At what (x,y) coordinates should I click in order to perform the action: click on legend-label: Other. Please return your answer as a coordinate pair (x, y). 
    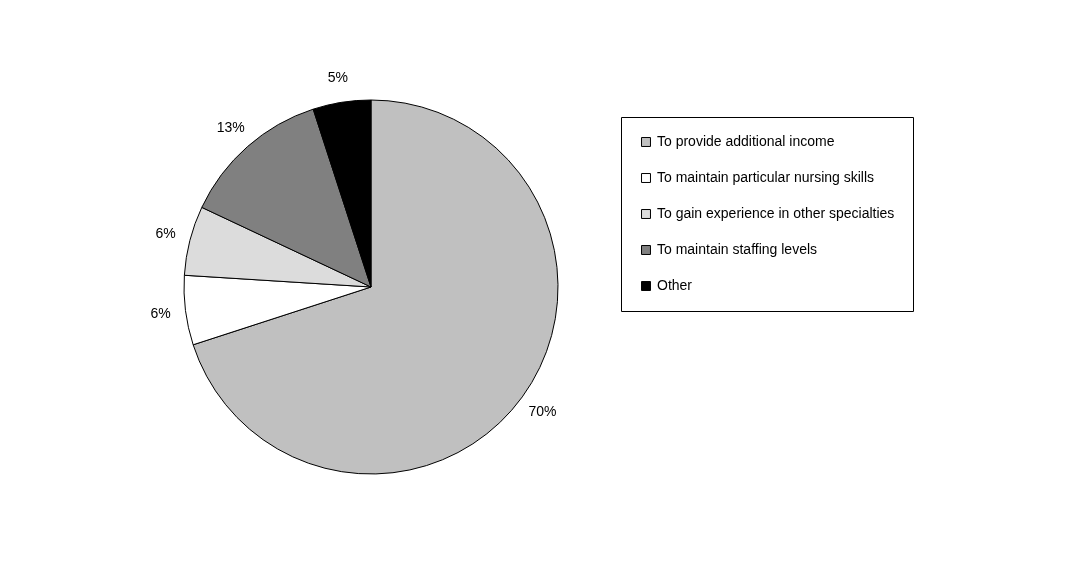
    Looking at the image, I should click on (675, 285).